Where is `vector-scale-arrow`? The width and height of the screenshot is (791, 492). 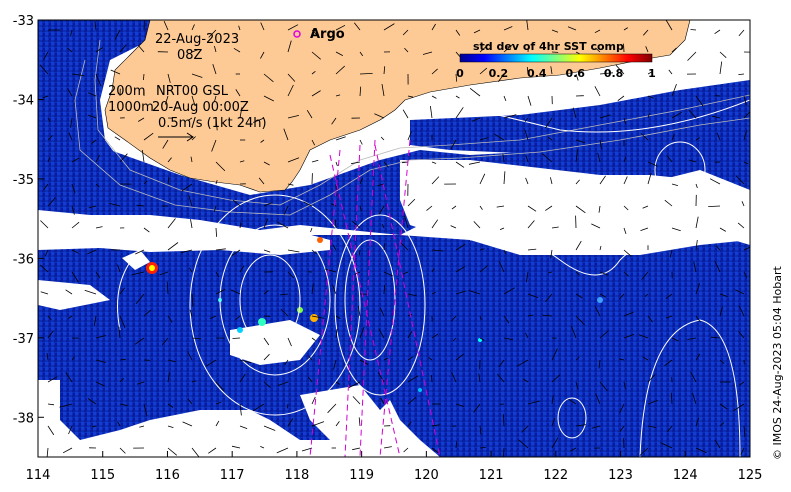 vector-scale-arrow is located at coordinates (176, 137).